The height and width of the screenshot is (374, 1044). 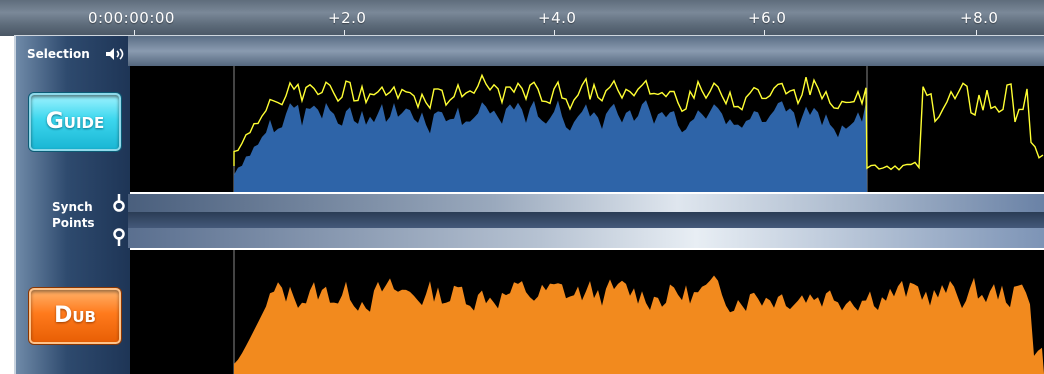 I want to click on ruler-label-6: +6.0, so click(x=767, y=18).